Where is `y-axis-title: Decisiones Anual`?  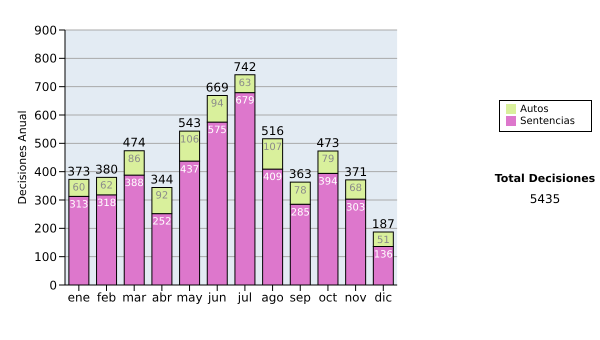
y-axis-title: Decisiones Anual is located at coordinates (22, 157).